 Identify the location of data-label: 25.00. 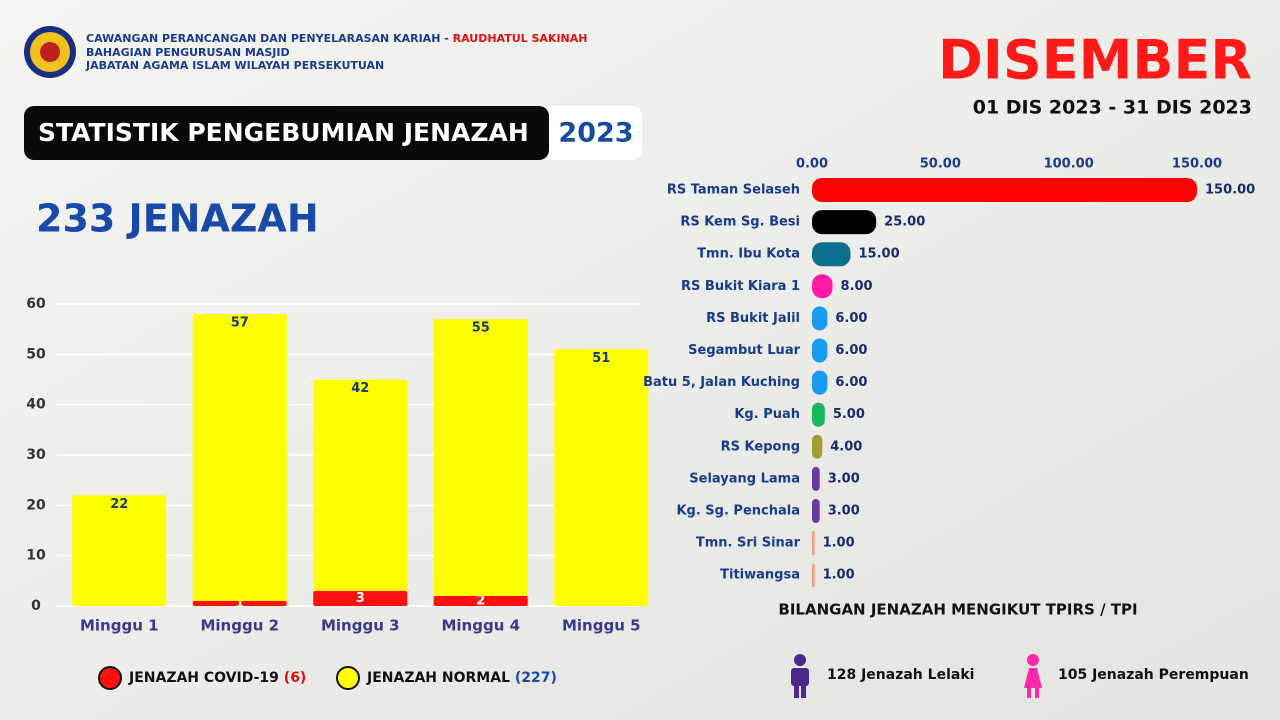
(904, 222).